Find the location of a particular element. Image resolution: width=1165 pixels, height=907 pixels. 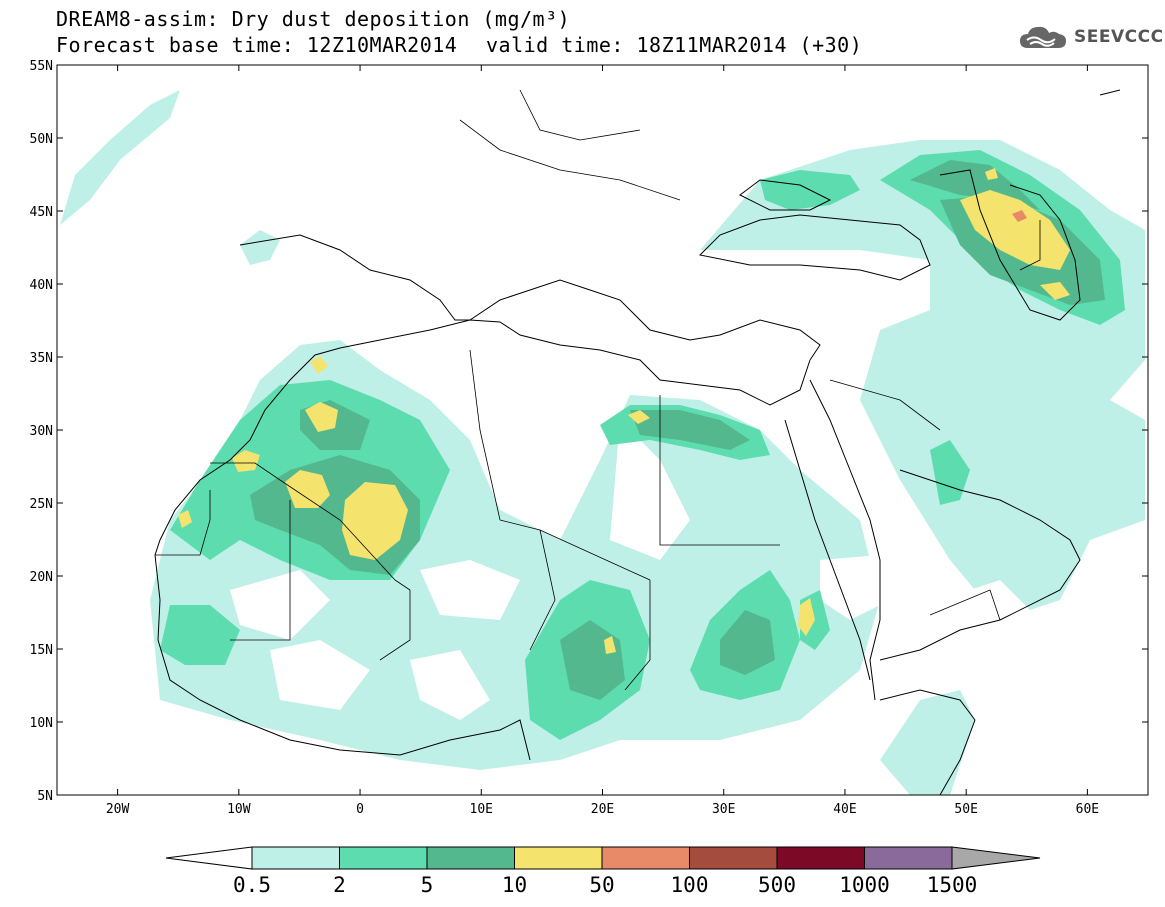

lon-label: 30E is located at coordinates (723, 809).